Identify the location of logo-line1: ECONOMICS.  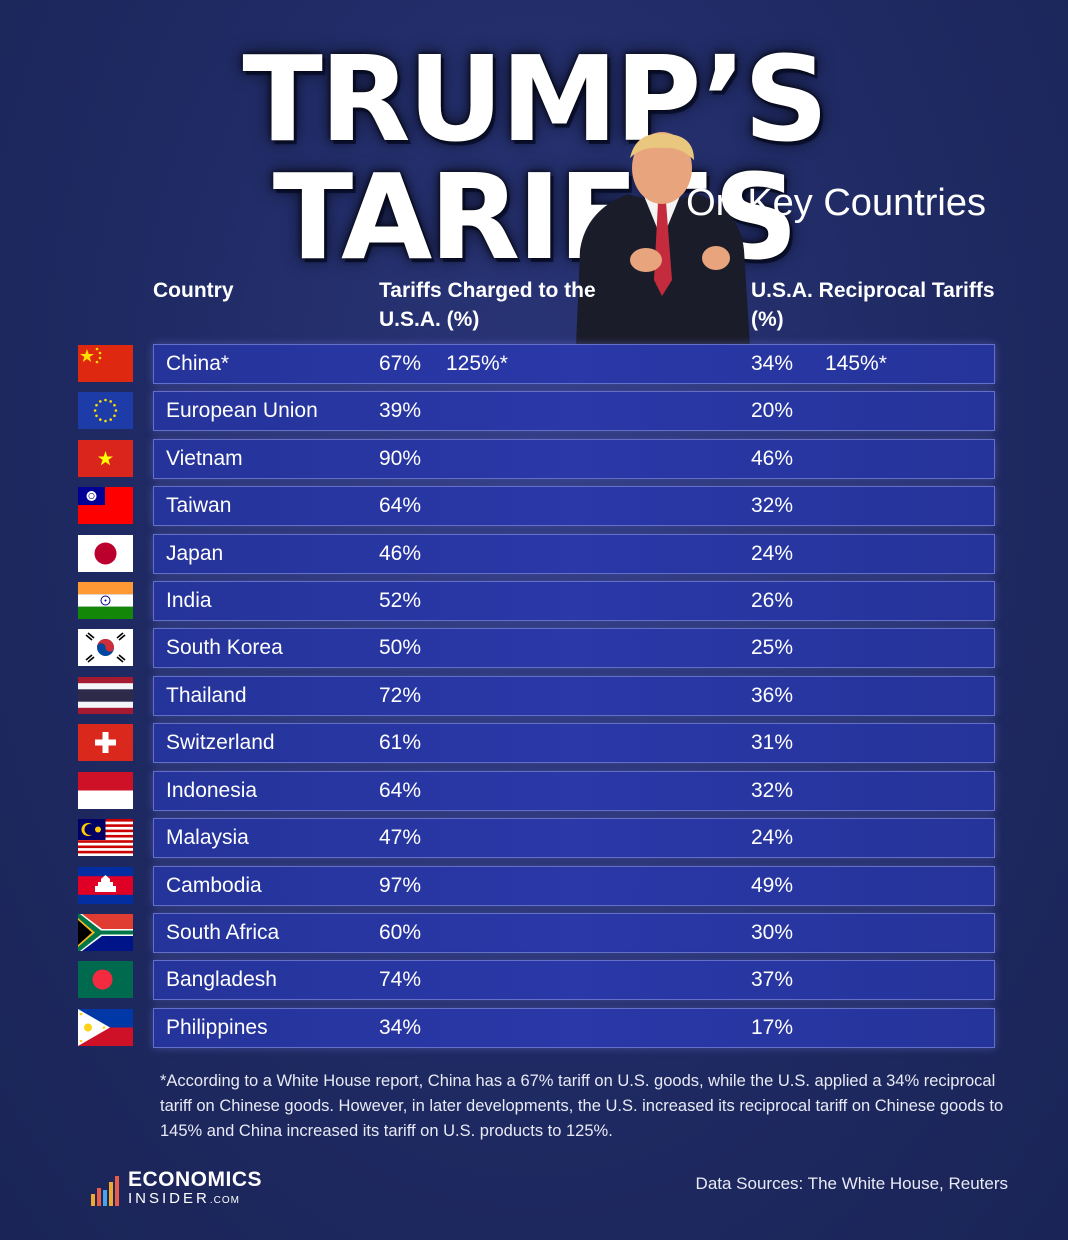
(195, 1179).